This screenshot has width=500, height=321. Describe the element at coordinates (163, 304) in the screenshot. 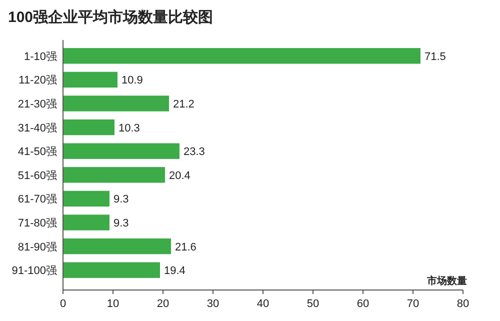

I see `x-tick-label: 20` at that location.